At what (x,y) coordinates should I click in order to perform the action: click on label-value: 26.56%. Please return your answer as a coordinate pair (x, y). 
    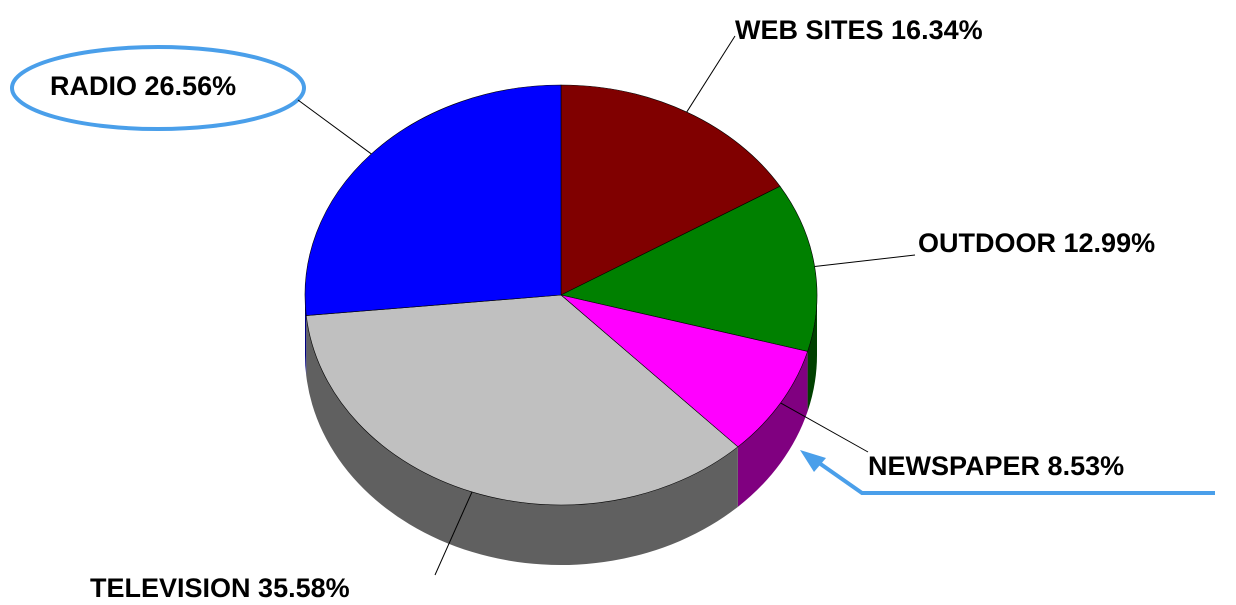
    Looking at the image, I should click on (191, 86).